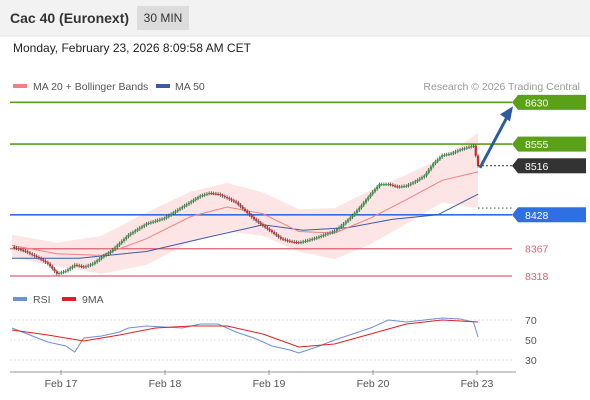  I want to click on ma20-legend-swatch, so click(20, 86).